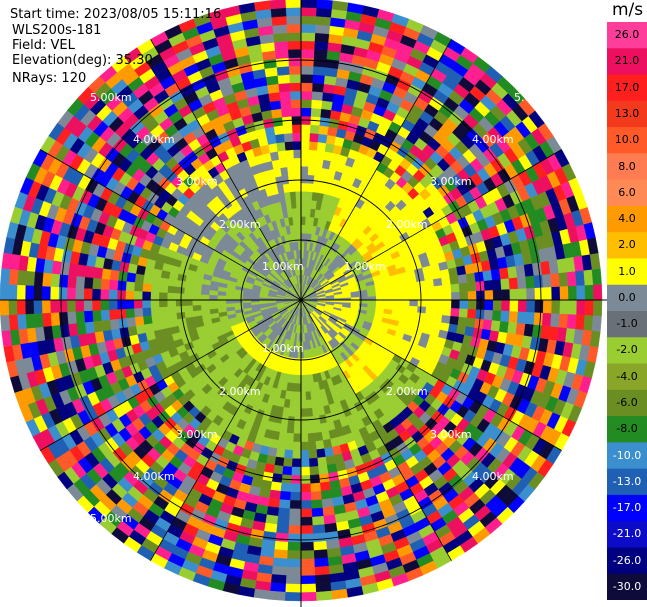 The height and width of the screenshot is (607, 647). I want to click on colorbar-tick-label: 2.0, so click(627, 245).